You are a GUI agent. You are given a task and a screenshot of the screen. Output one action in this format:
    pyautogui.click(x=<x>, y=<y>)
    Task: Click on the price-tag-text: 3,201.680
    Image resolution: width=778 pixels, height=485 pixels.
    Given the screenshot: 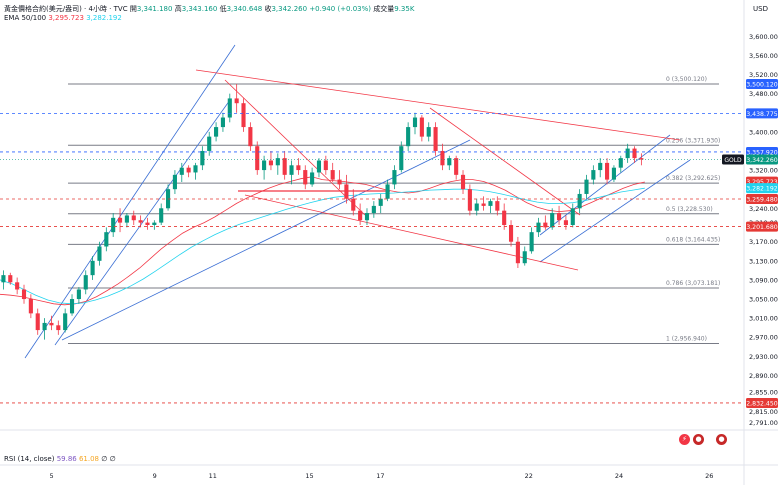 What is the action you would take?
    pyautogui.click(x=762, y=227)
    